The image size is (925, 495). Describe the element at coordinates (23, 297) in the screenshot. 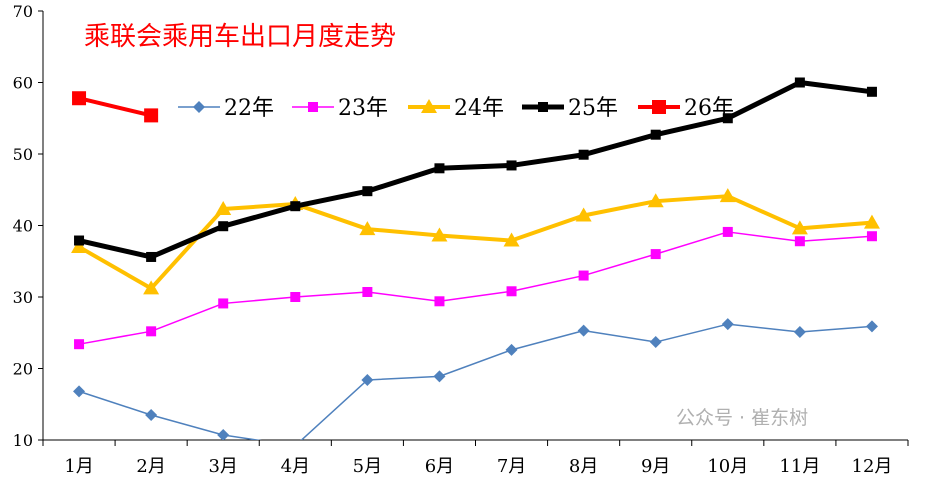

I see `y-tick-label: 30` at that location.